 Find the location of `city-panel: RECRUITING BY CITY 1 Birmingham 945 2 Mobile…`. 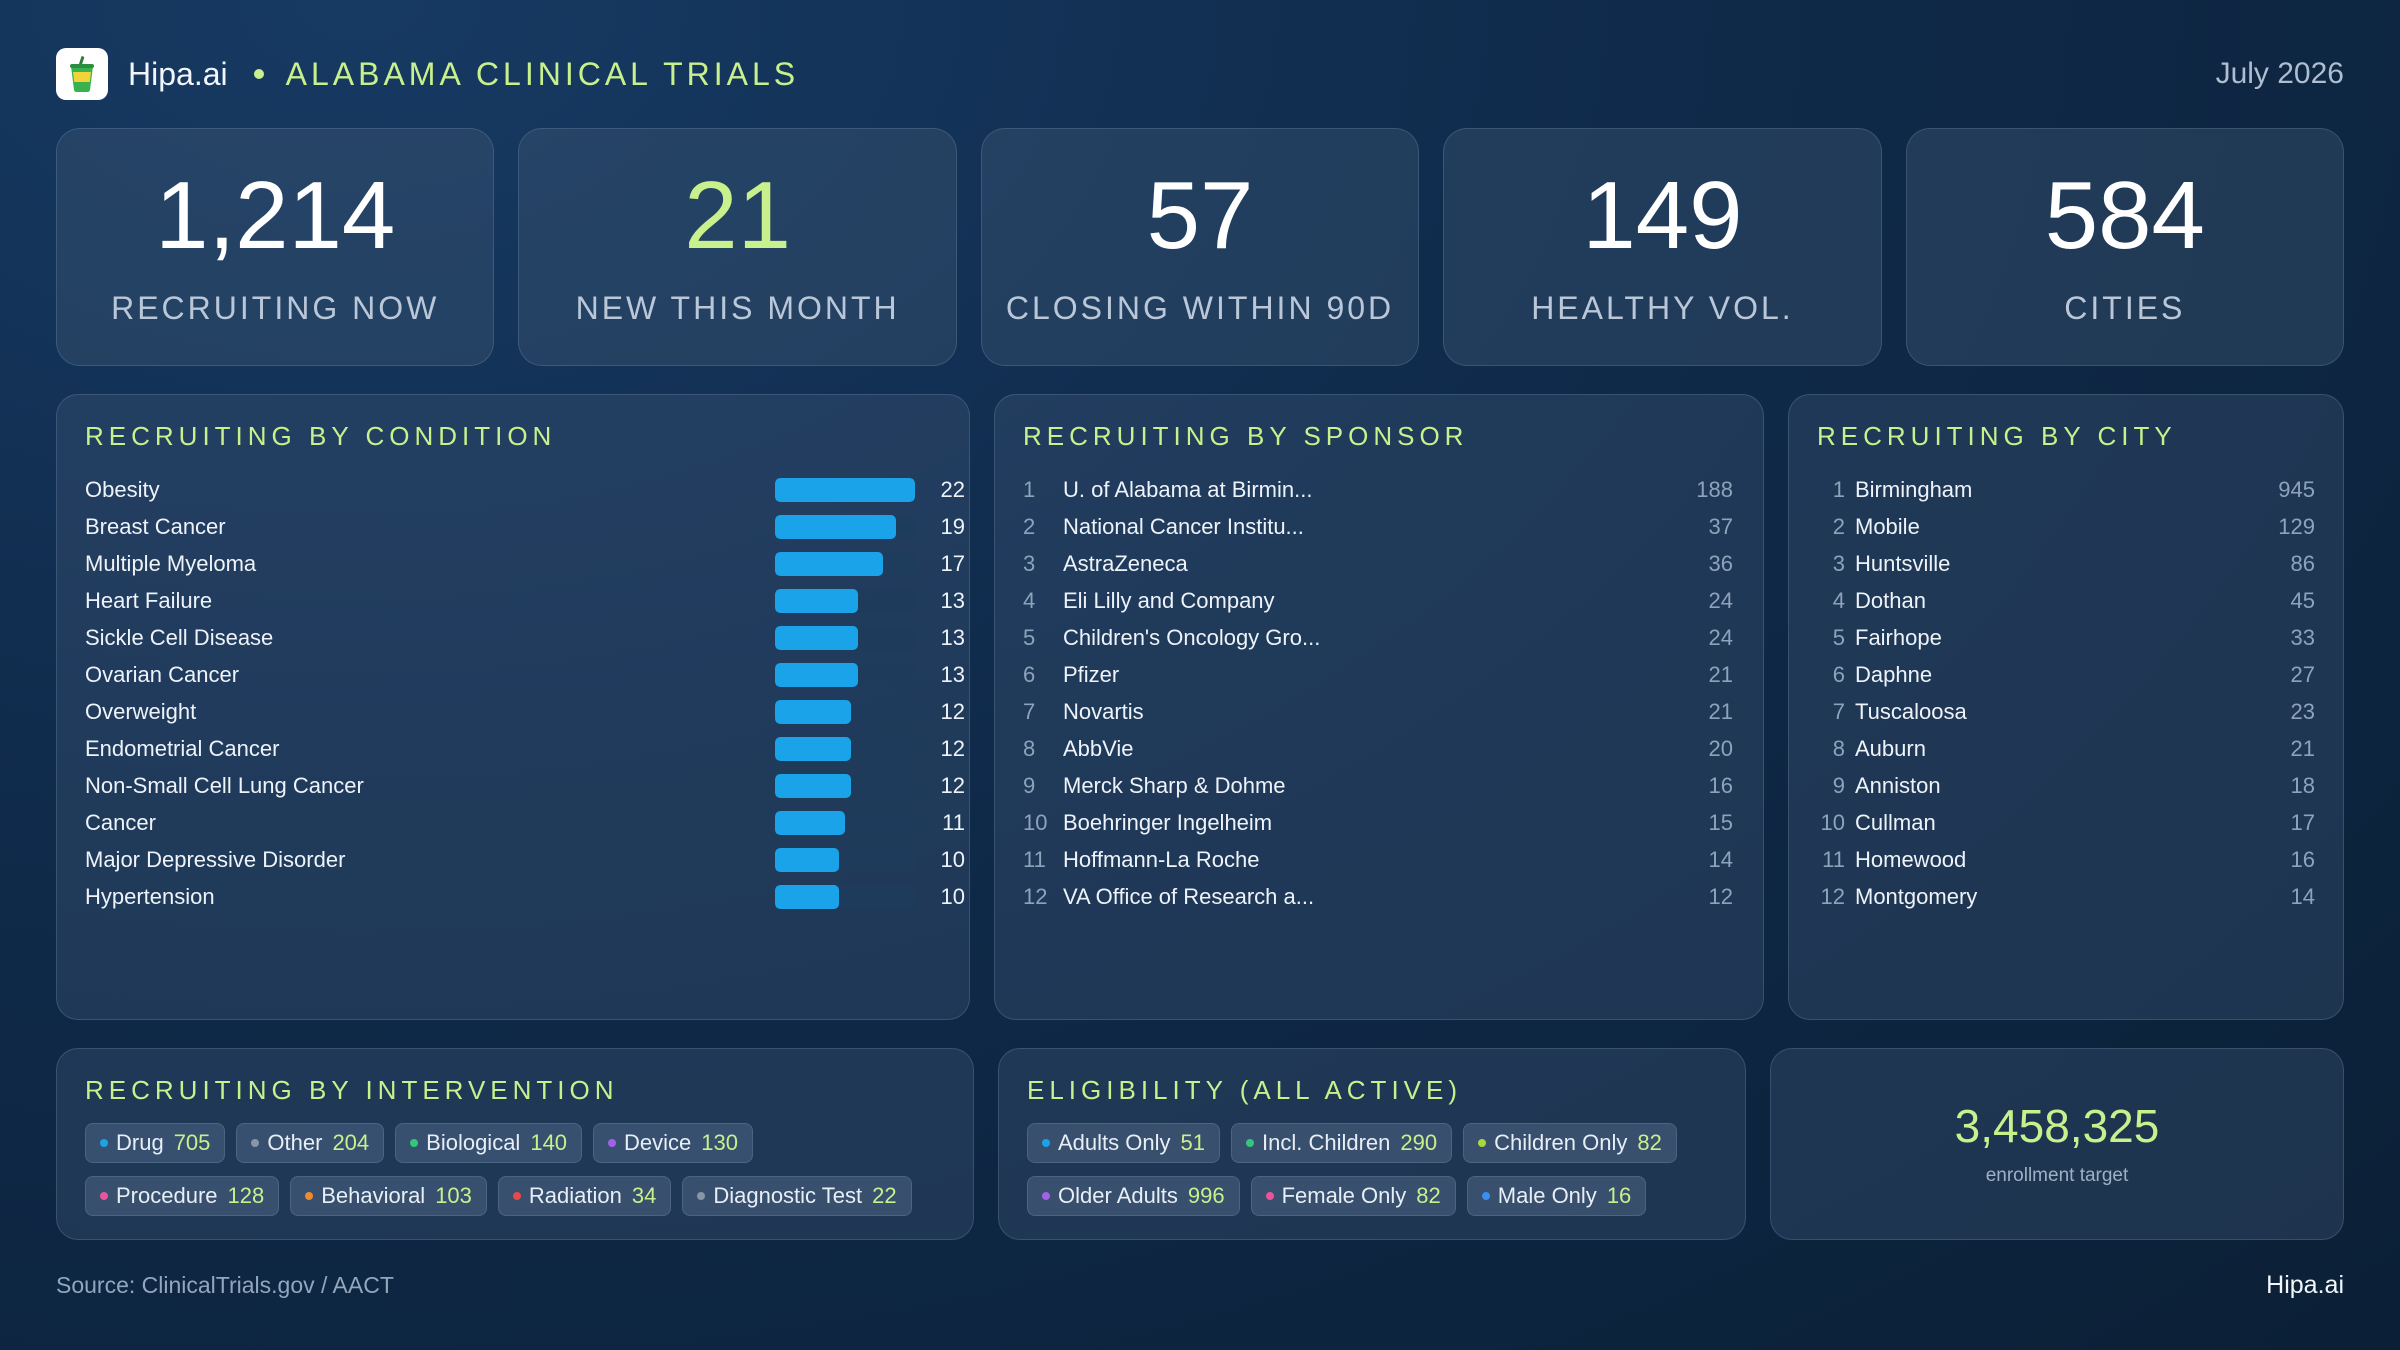

city-panel: RECRUITING BY CITY 1 Birmingham 945 2 Mobile… is located at coordinates (2066, 707).